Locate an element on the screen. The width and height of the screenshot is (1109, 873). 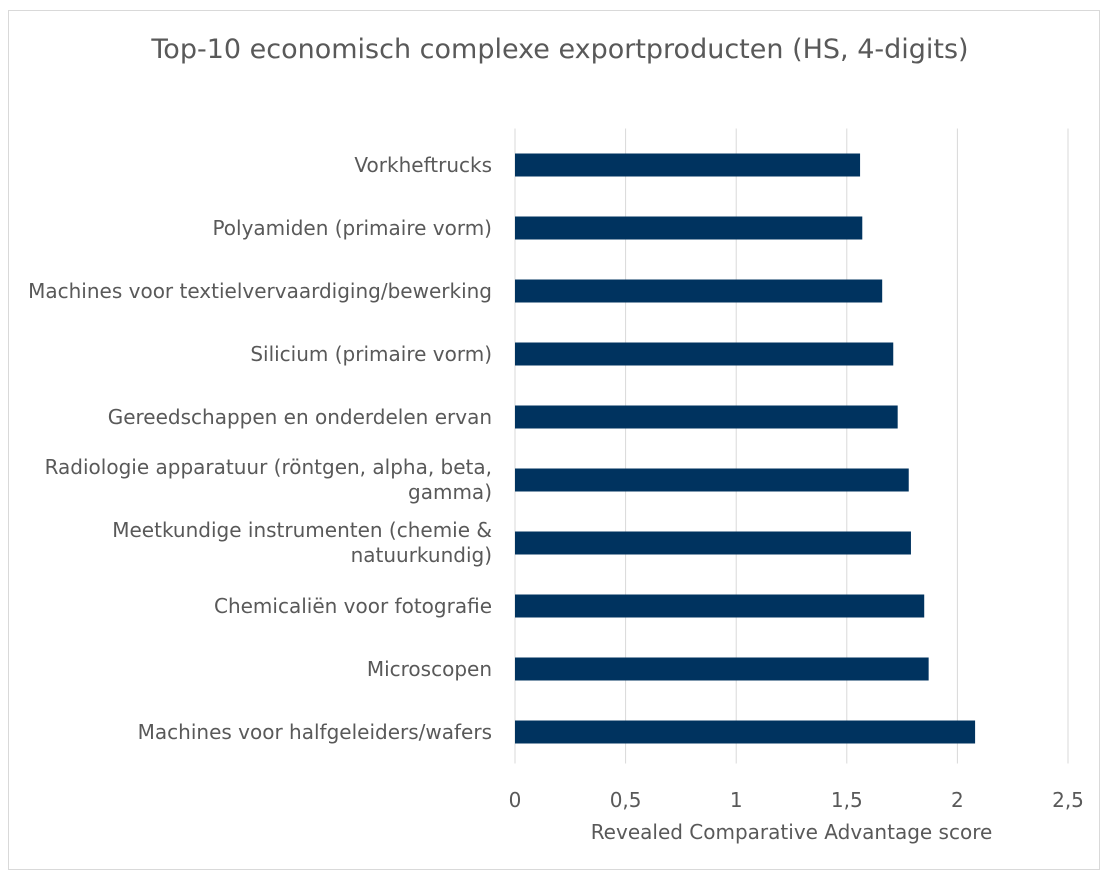
y-tick-label: Polyamiden (primaire vorm) is located at coordinates (352, 227).